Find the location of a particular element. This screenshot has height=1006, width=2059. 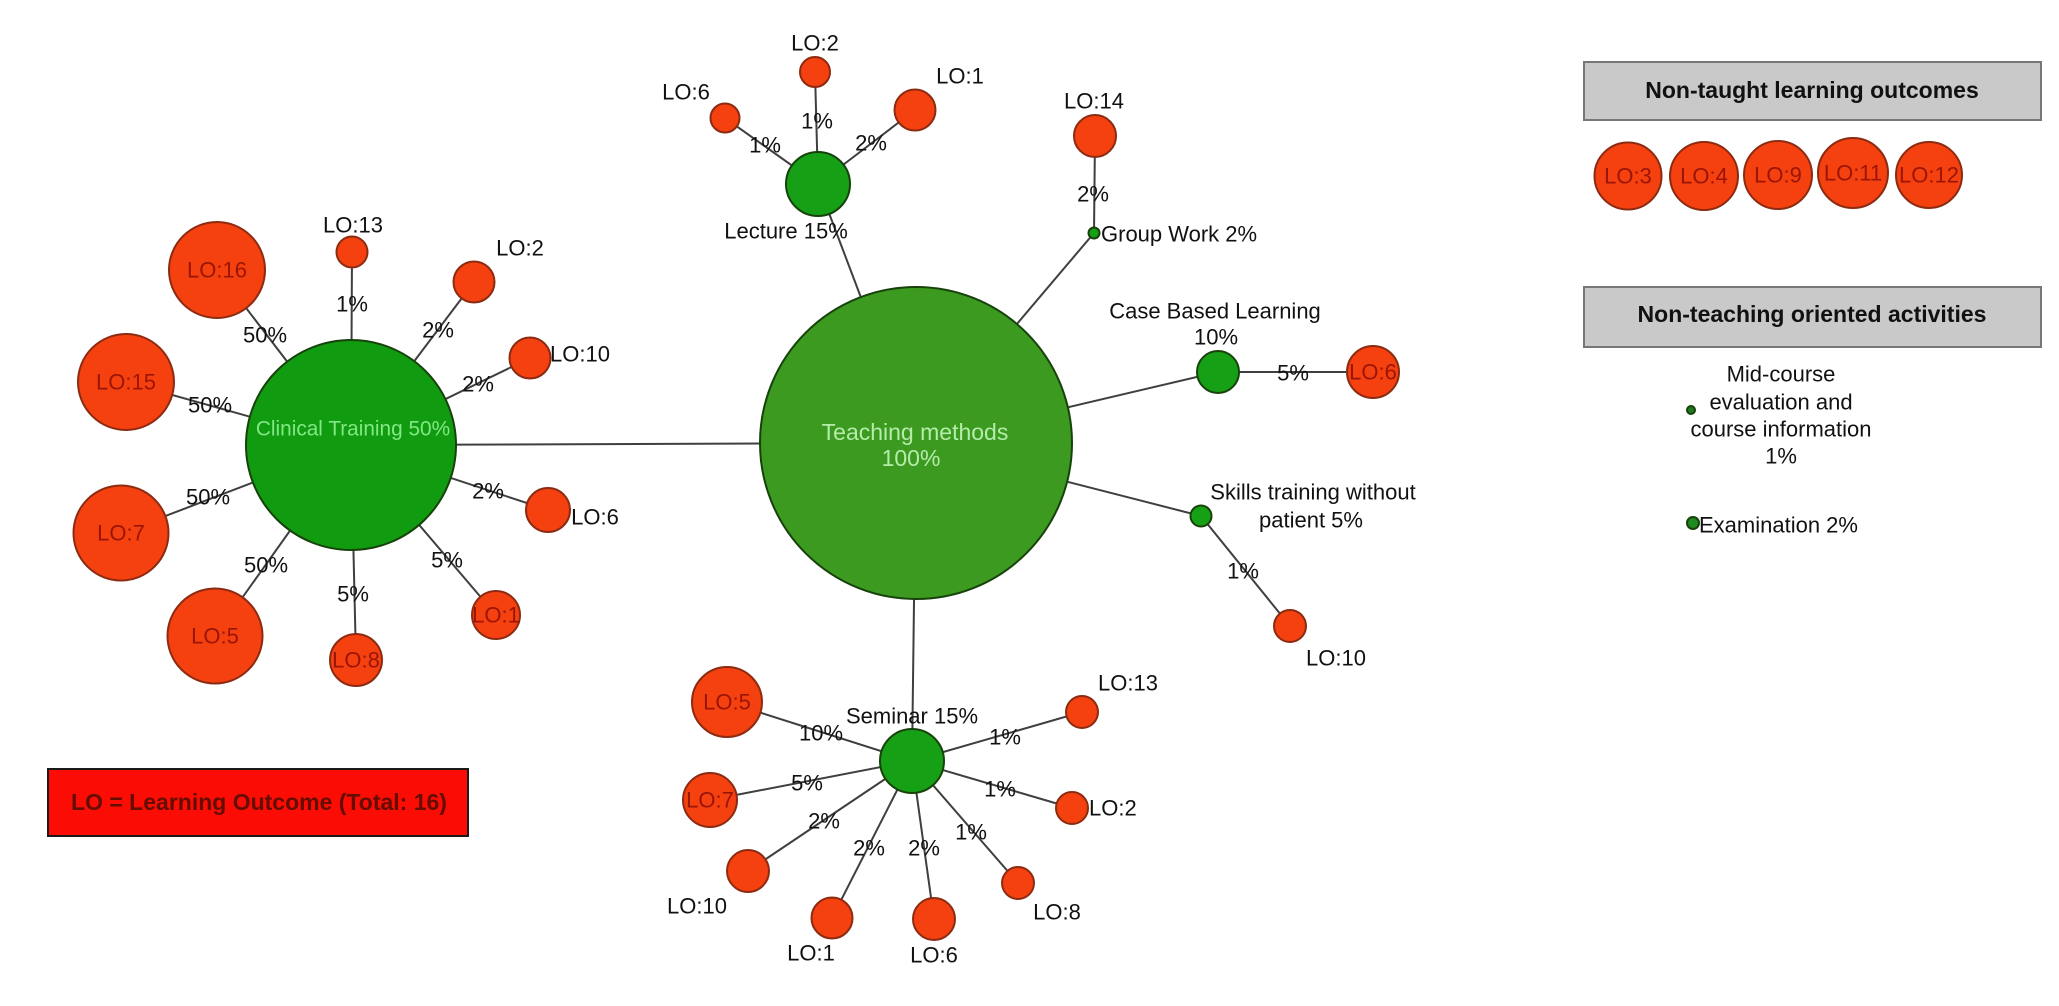

svg-text: LO:14 is located at coordinates (1094, 101).